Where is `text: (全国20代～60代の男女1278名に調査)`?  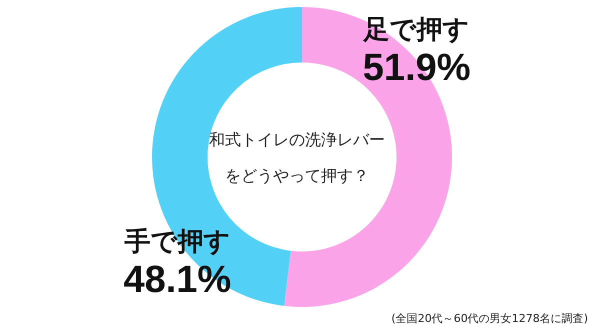 text: (全国20代～60代の男女1278名に調査) is located at coordinates (489, 318).